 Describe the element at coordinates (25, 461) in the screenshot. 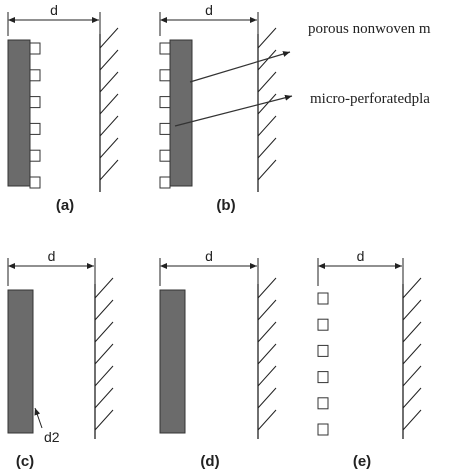

I see `caption: (c)` at that location.